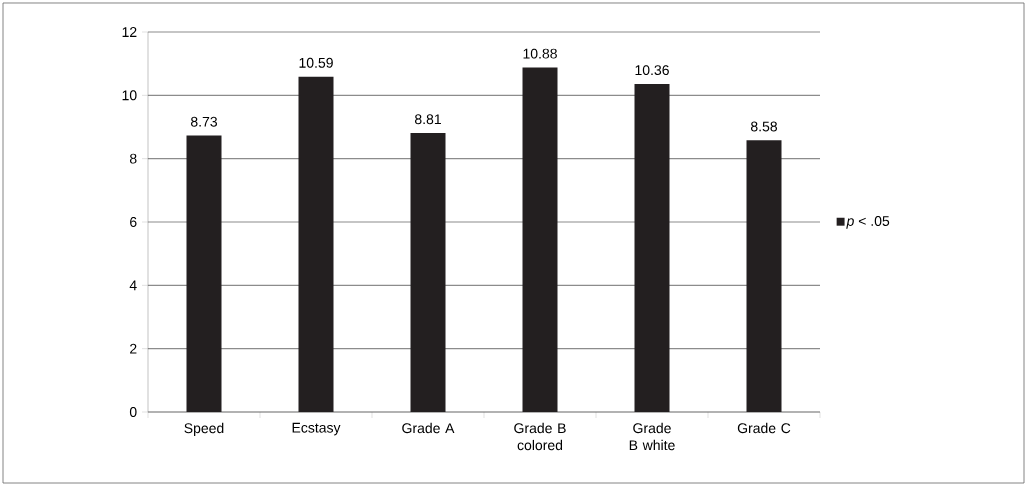  I want to click on data-label: 8.58, so click(764, 126).